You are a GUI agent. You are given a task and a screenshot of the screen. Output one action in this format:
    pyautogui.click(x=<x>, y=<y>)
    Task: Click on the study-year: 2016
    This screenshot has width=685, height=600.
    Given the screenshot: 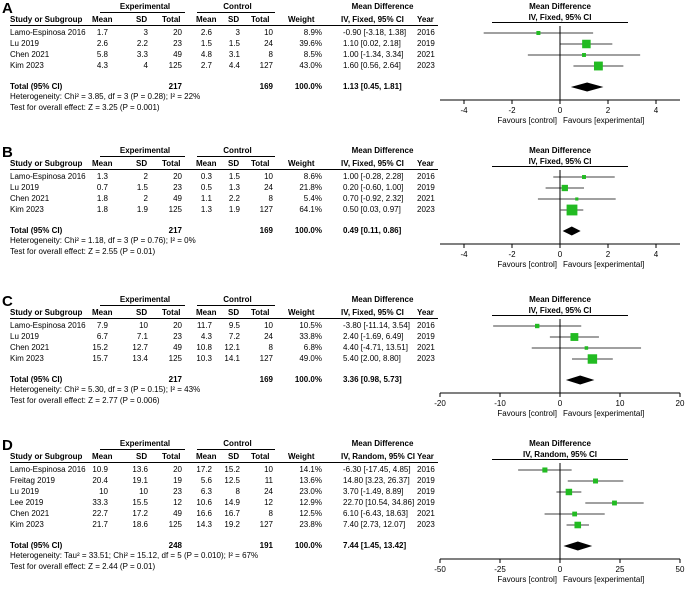 What is the action you would take?
    pyautogui.click(x=426, y=176)
    